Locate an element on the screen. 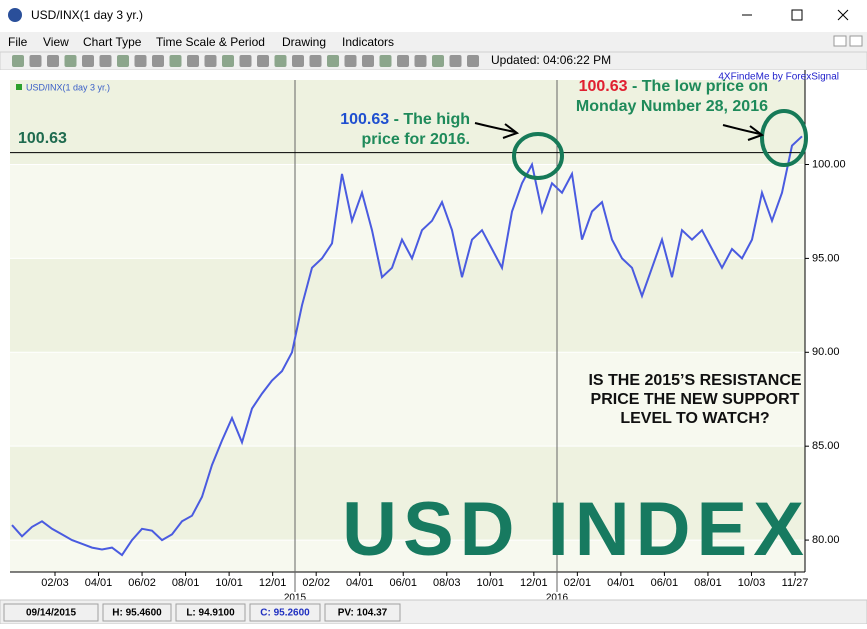  x-tick-label: 12/01 is located at coordinates (534, 583).